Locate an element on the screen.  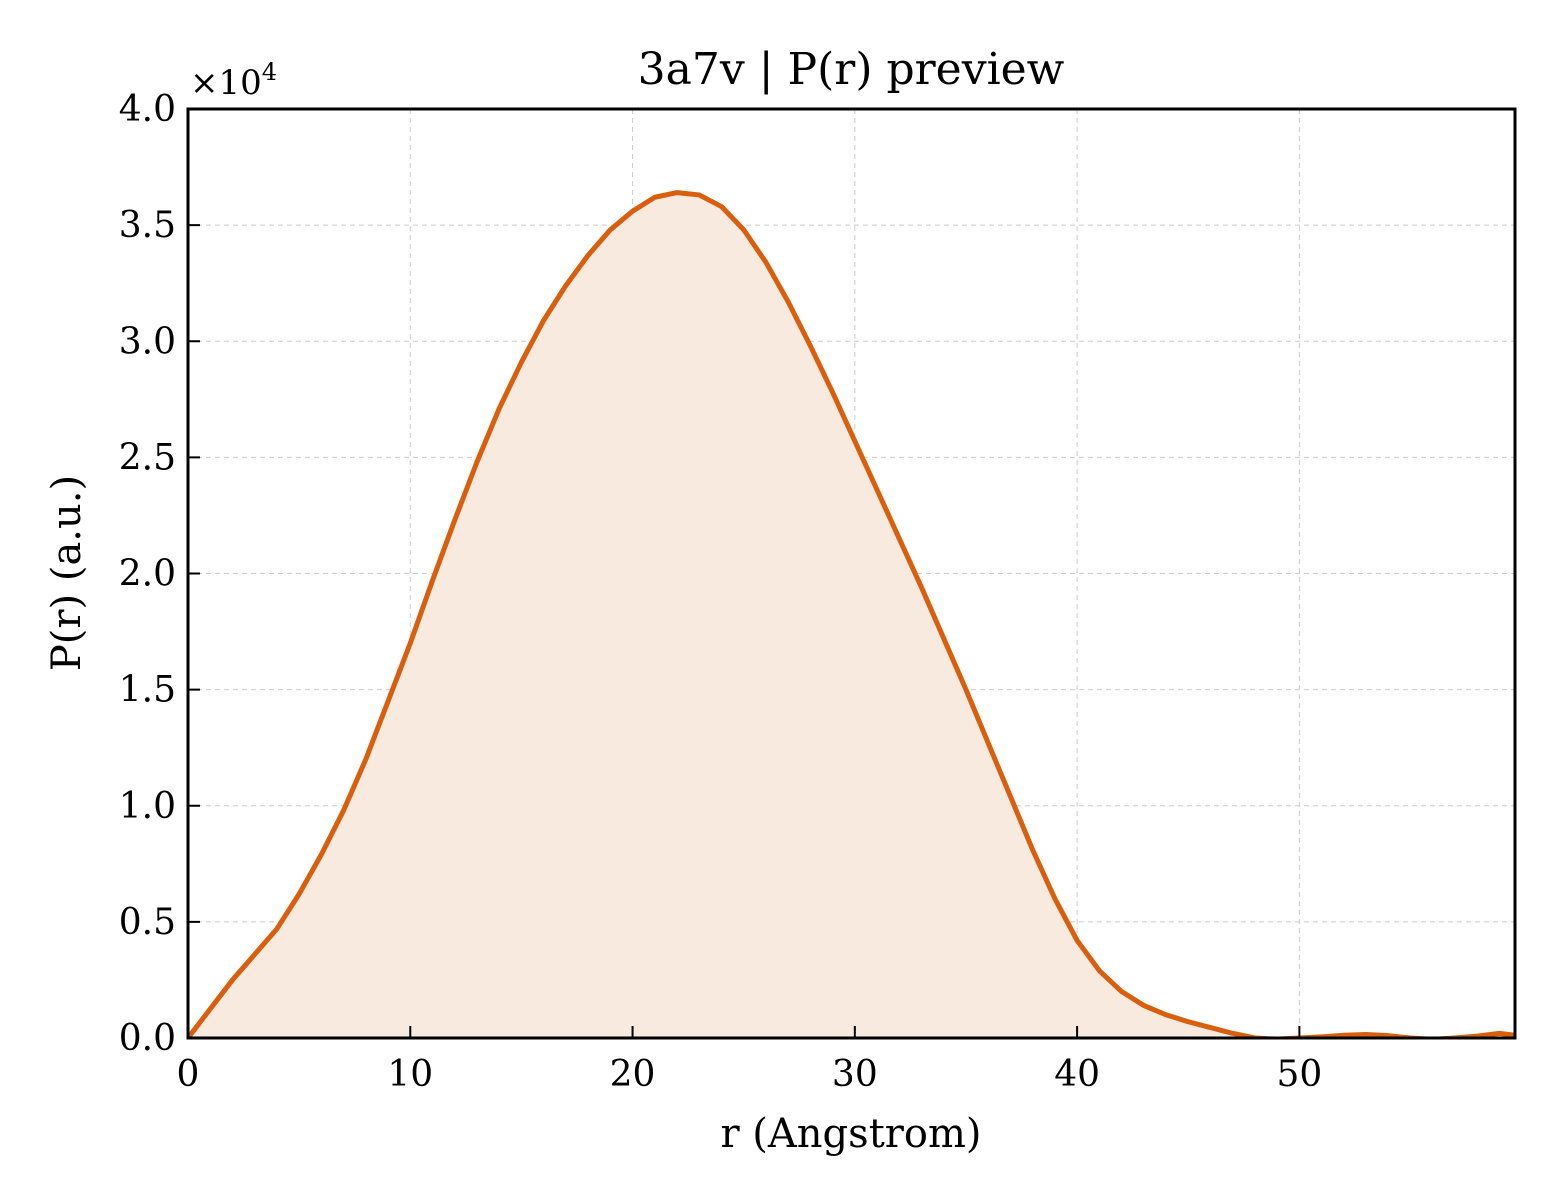
y-scale-base: ×10 is located at coordinates (226, 83).